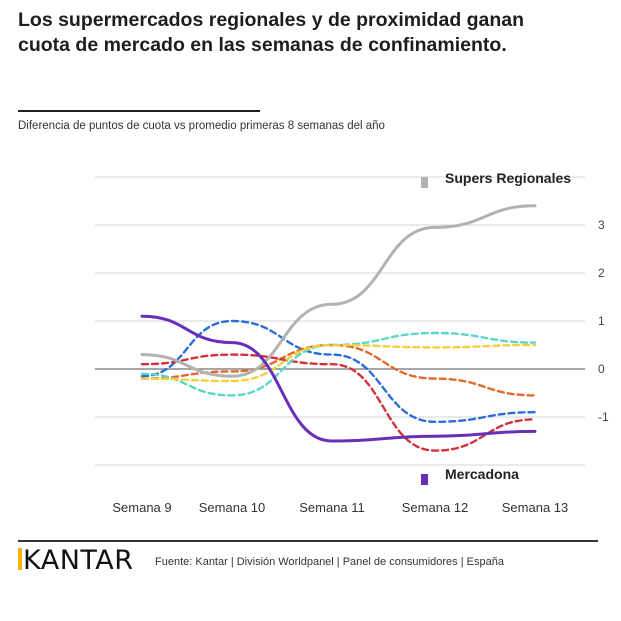 Image resolution: width=621 pixels, height=621 pixels. What do you see at coordinates (332, 507) in the screenshot?
I see `x-tick-label: Semana 11` at bounding box center [332, 507].